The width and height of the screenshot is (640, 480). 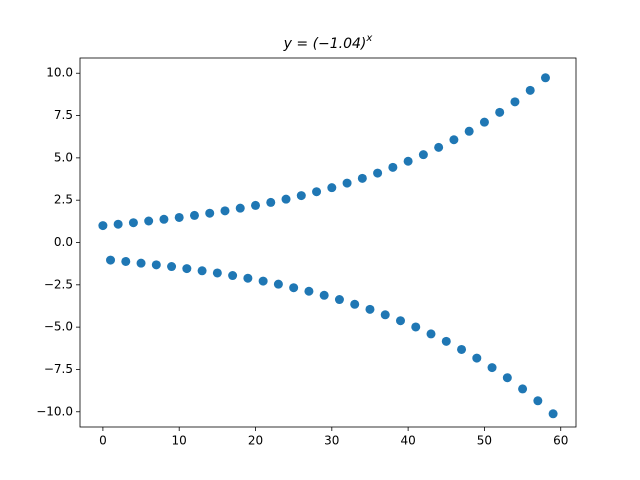 I want to click on title-base: y = (−1.04), so click(x=325, y=44).